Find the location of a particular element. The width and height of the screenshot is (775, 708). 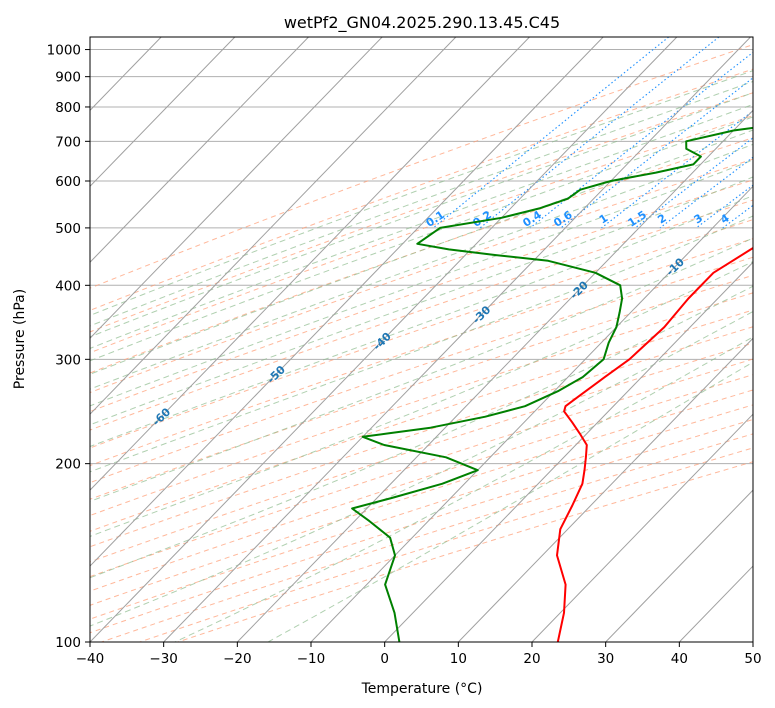

x-tick-label: 10 is located at coordinates (458, 659).